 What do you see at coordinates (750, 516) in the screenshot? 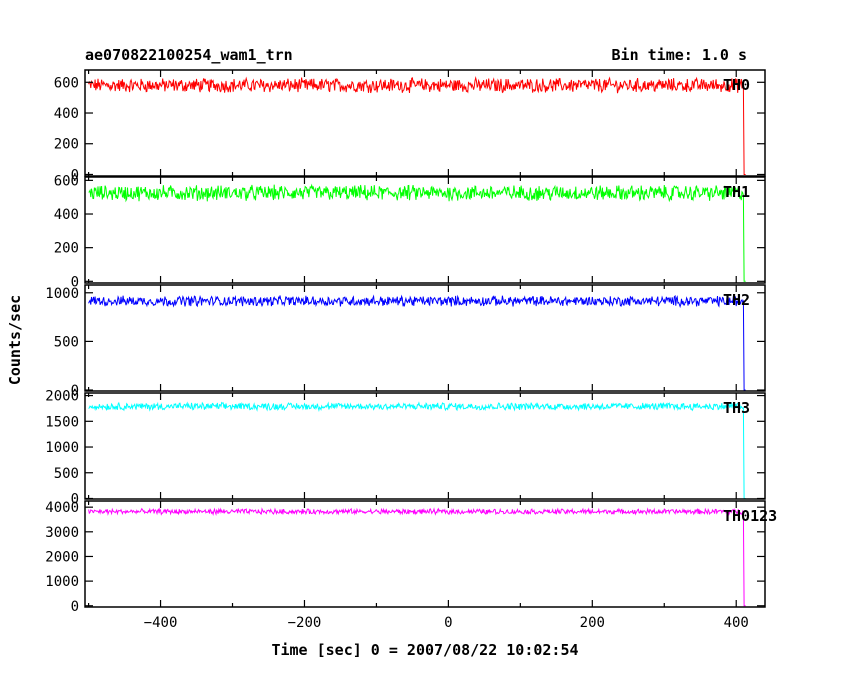
I see `panel-label-th0123: TH0123` at bounding box center [750, 516].